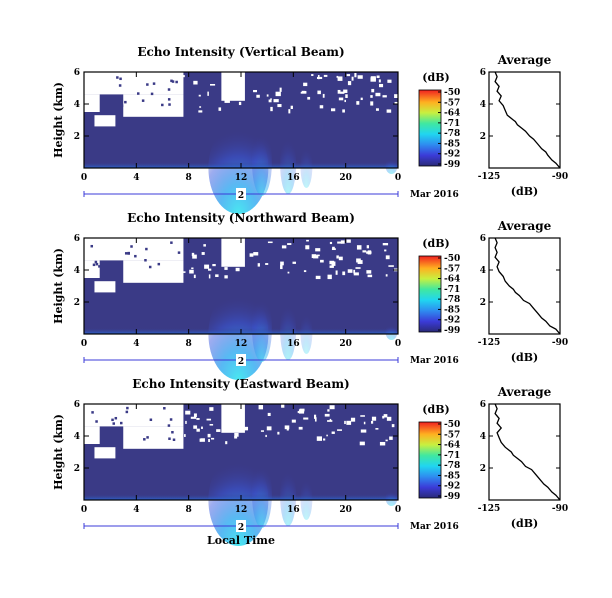 The image size is (612, 598). What do you see at coordinates (434, 527) in the screenshot?
I see `date-label: Mar 2016` at bounding box center [434, 527].